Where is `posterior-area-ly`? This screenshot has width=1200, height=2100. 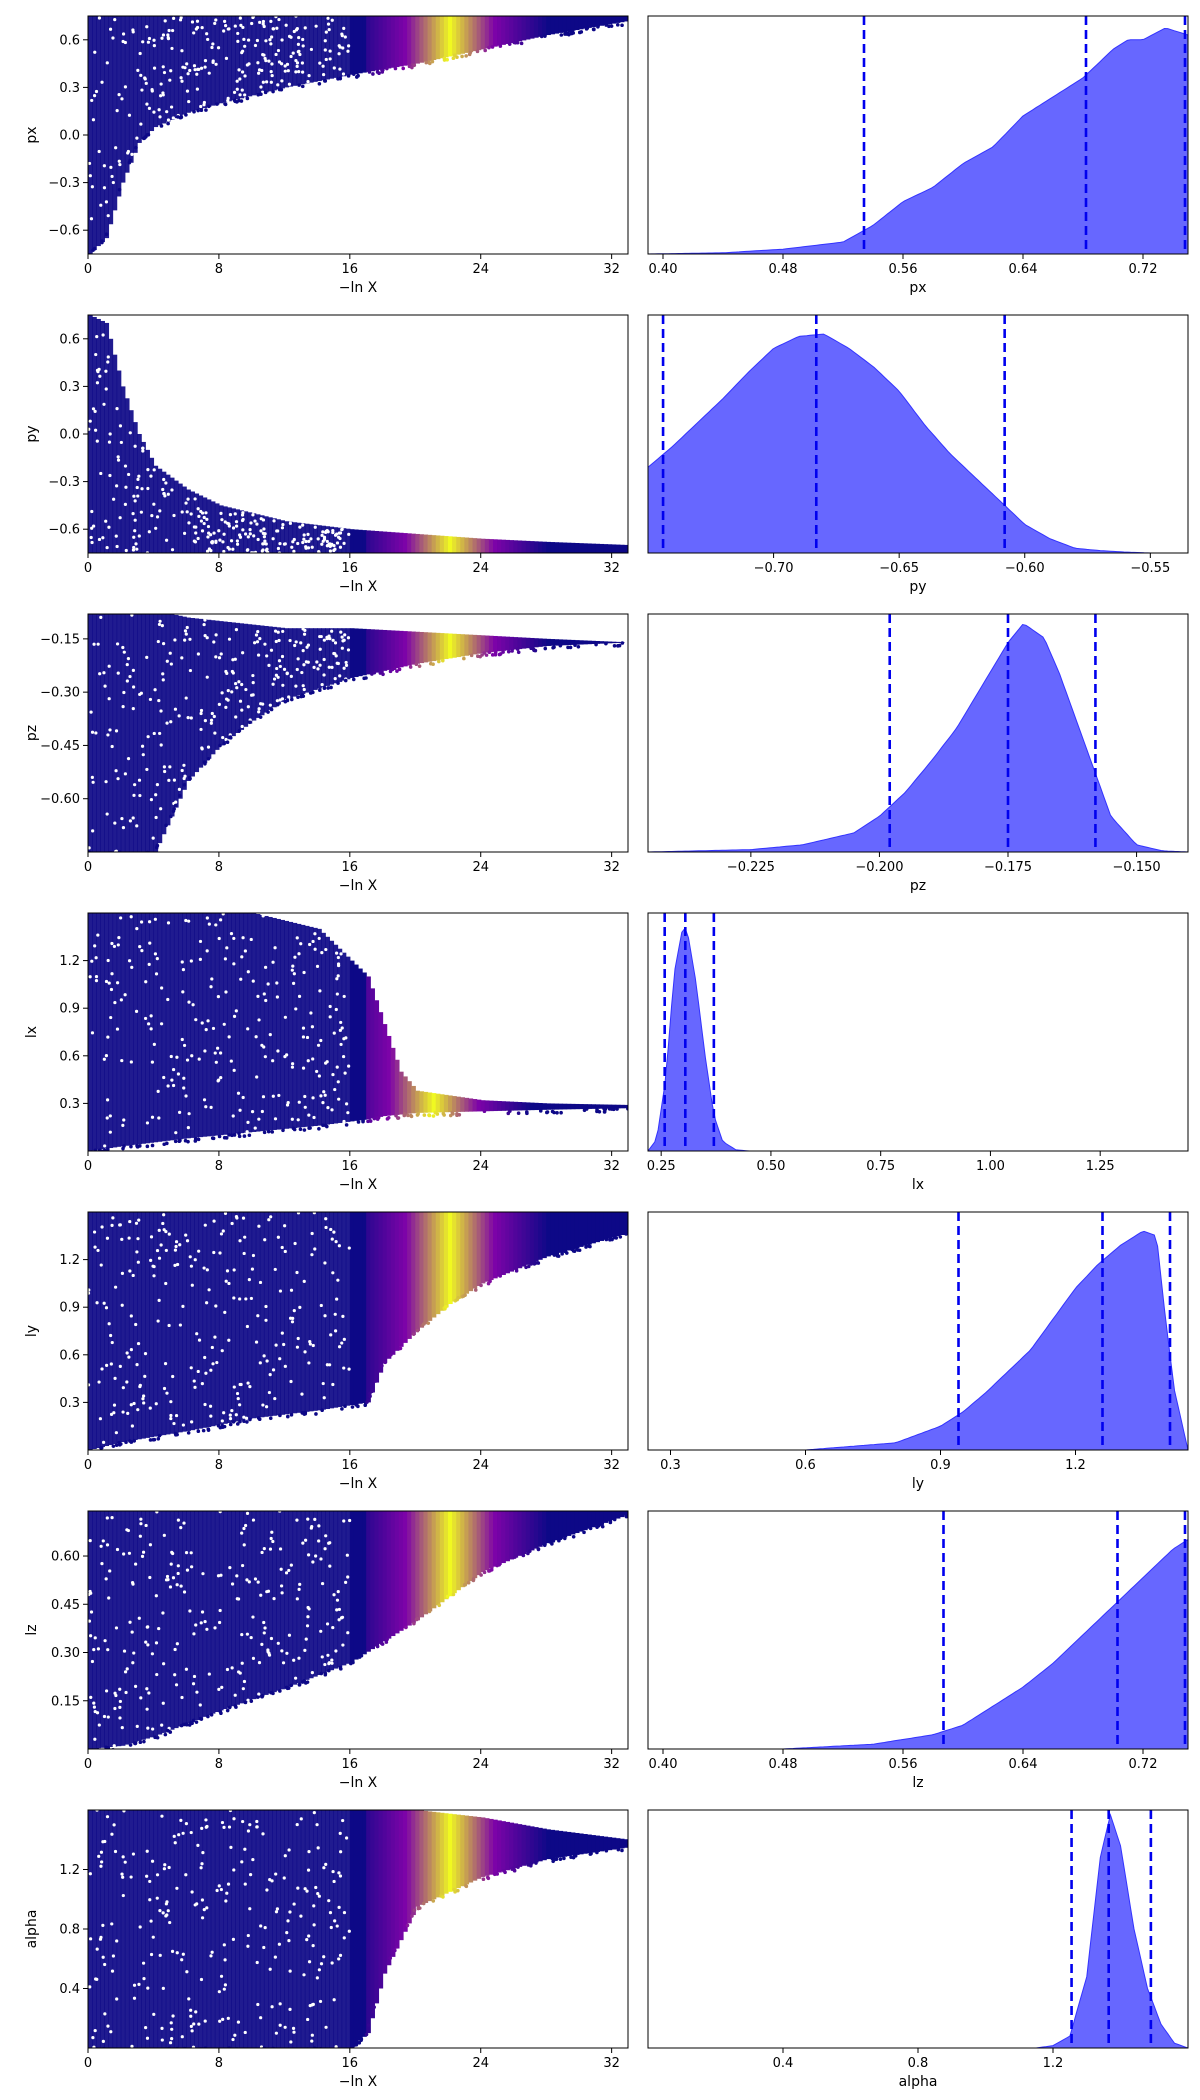 posterior-area-ly is located at coordinates (918, 1340).